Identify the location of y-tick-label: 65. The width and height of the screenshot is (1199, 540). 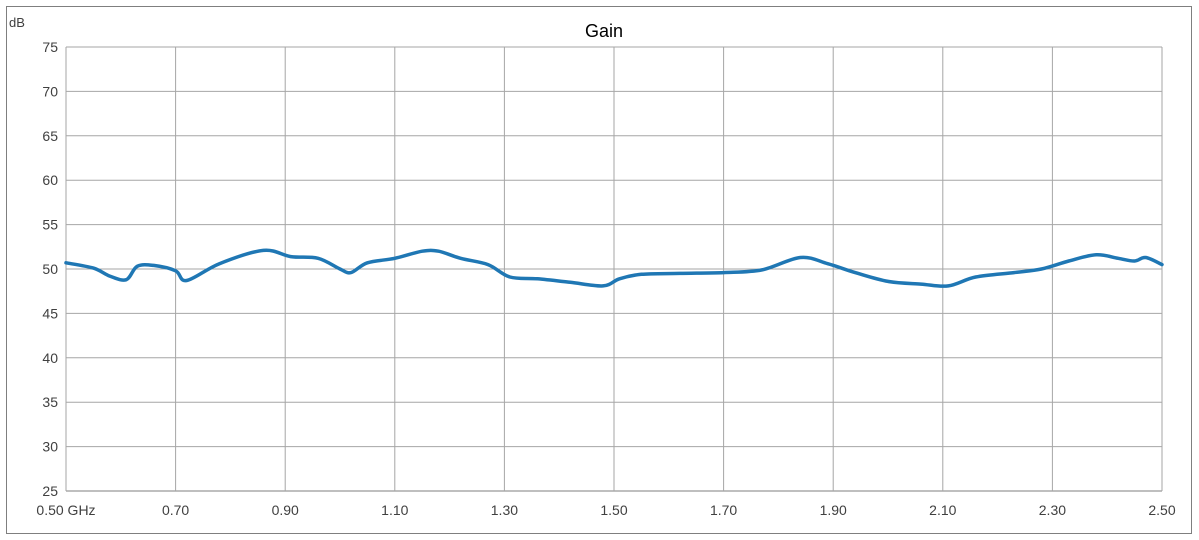
(50, 136).